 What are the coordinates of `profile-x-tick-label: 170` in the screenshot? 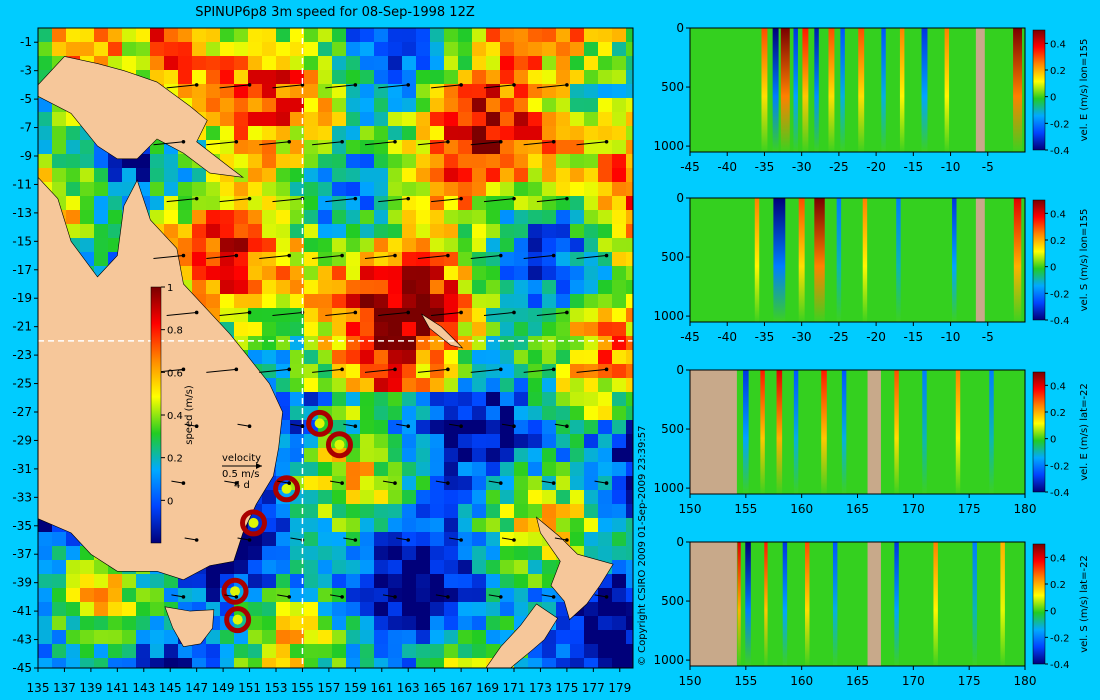 It's located at (913, 509).